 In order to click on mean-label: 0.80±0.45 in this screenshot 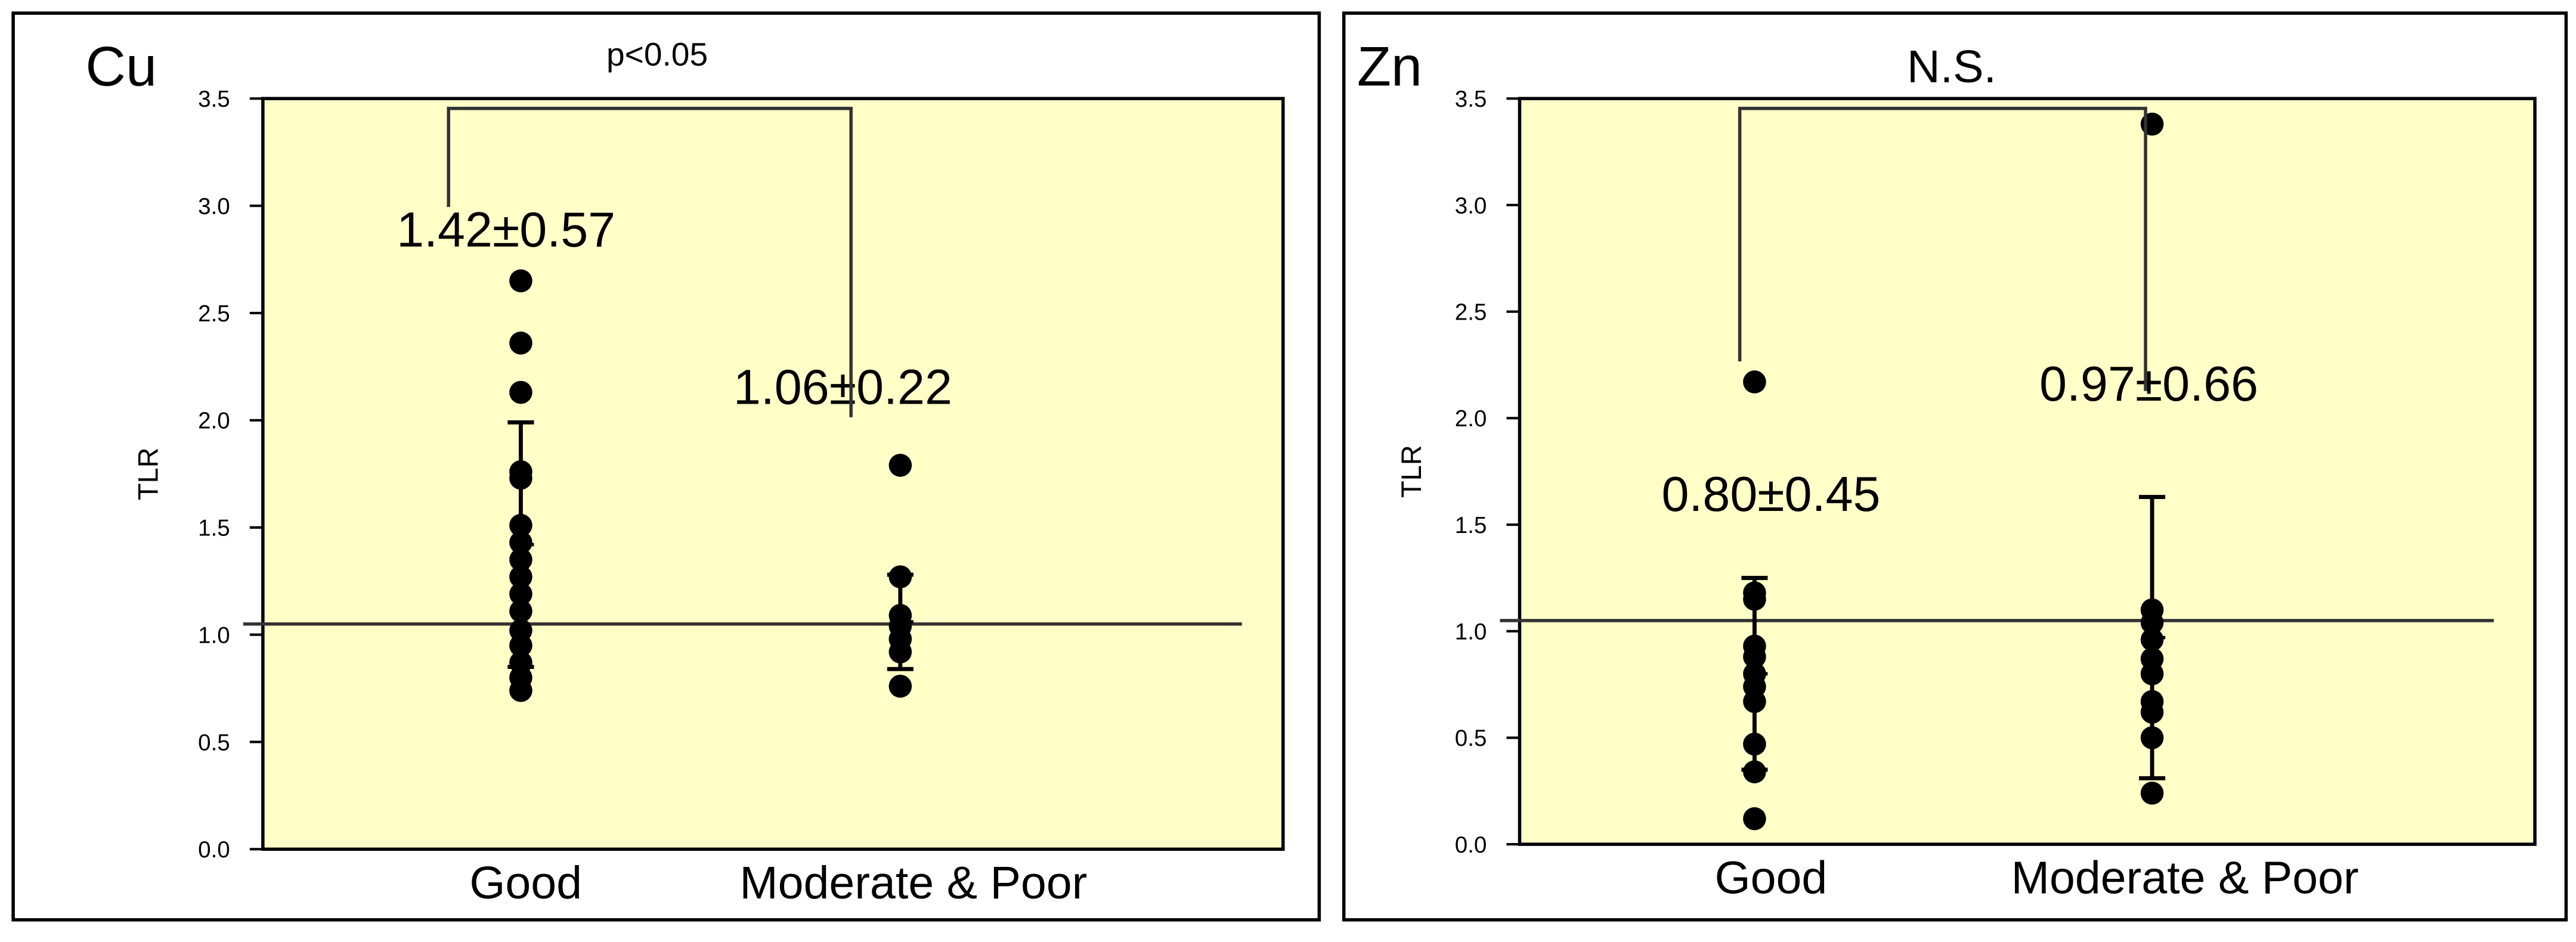, I will do `click(1771, 494)`.